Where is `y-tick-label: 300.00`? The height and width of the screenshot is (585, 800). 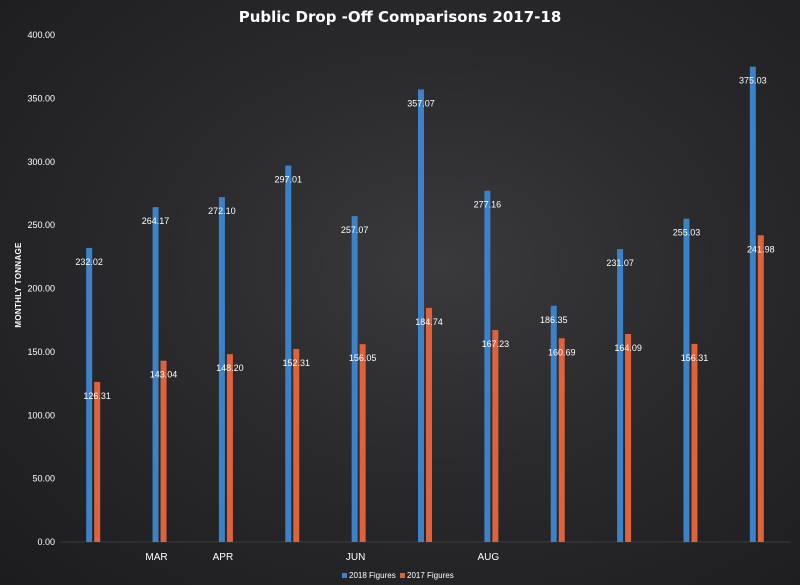
y-tick-label: 300.00 is located at coordinates (41, 162).